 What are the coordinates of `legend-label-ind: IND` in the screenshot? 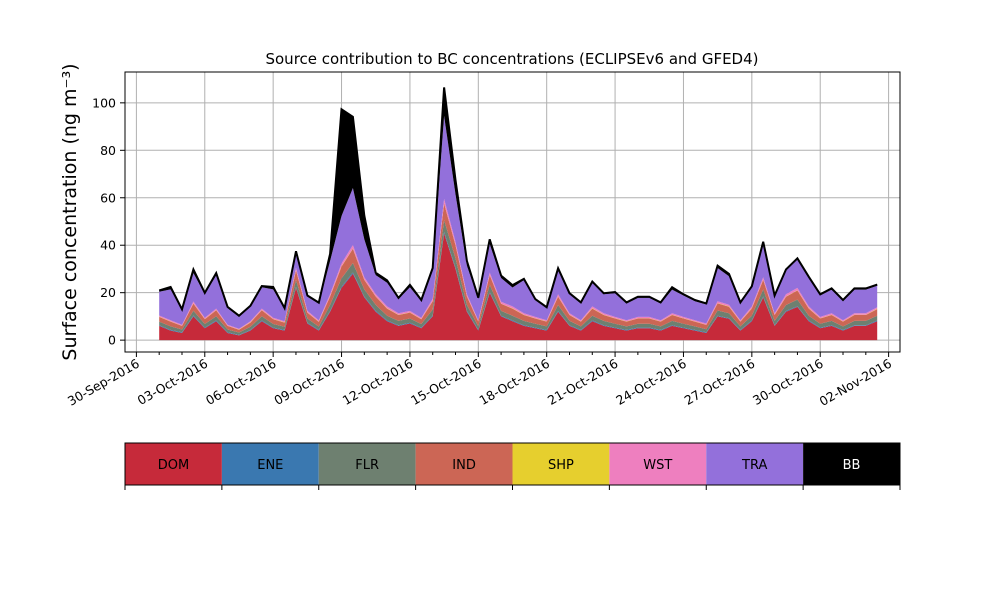 It's located at (464, 465).